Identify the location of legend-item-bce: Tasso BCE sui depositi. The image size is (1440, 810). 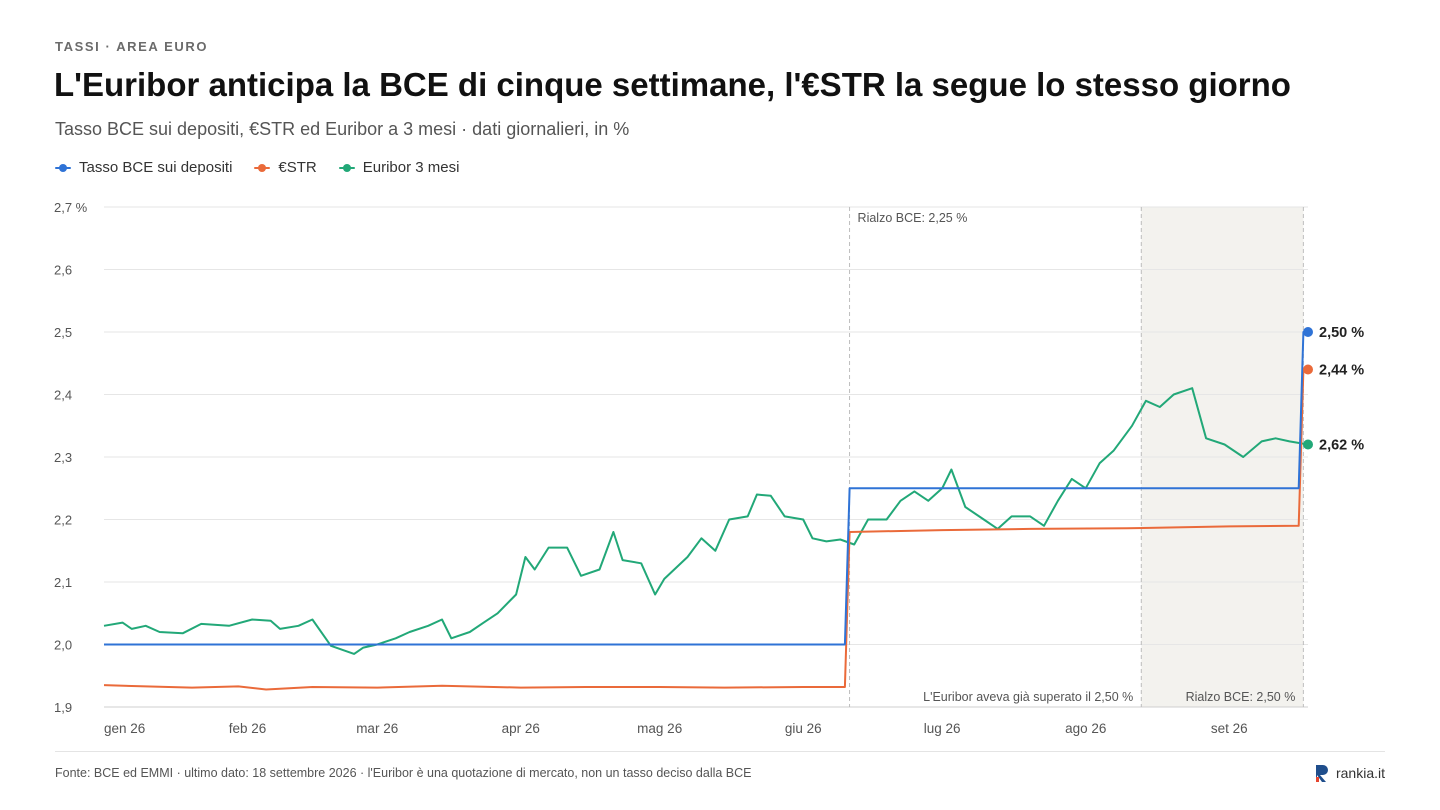
(143, 167).